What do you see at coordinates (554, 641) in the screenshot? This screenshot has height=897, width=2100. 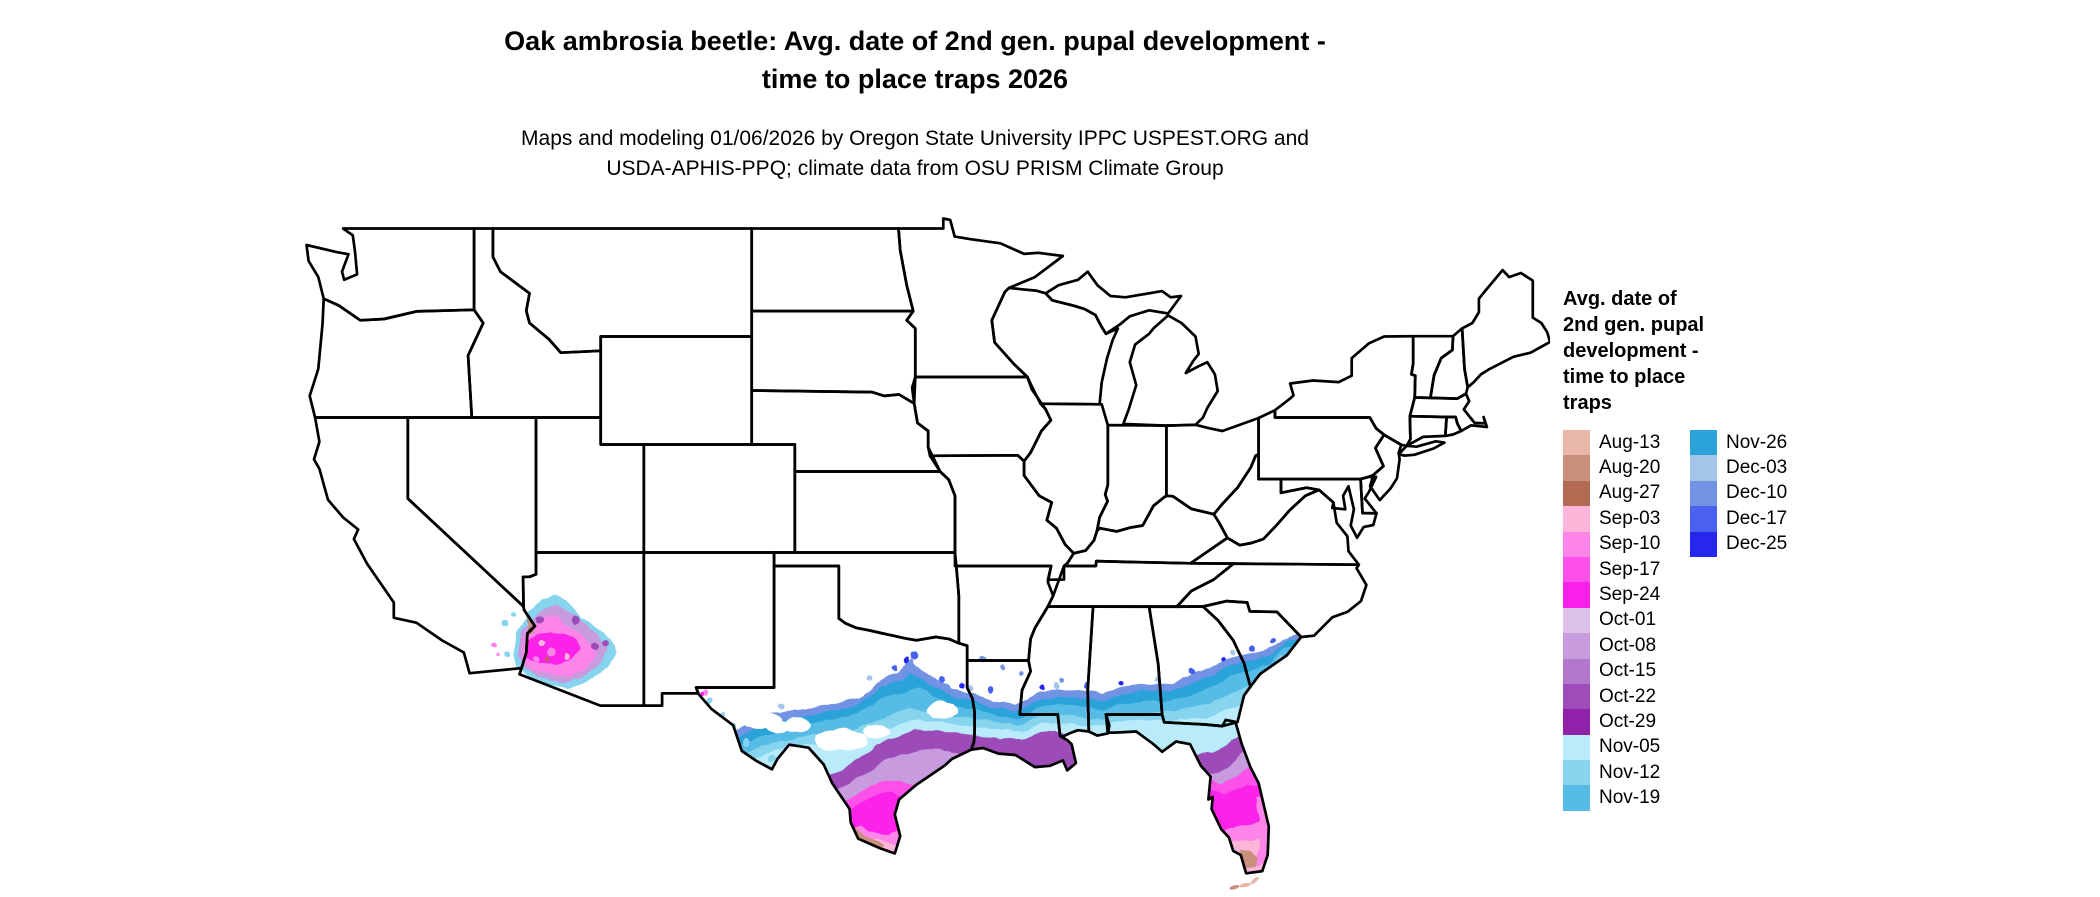 I see `overlay-arizona` at bounding box center [554, 641].